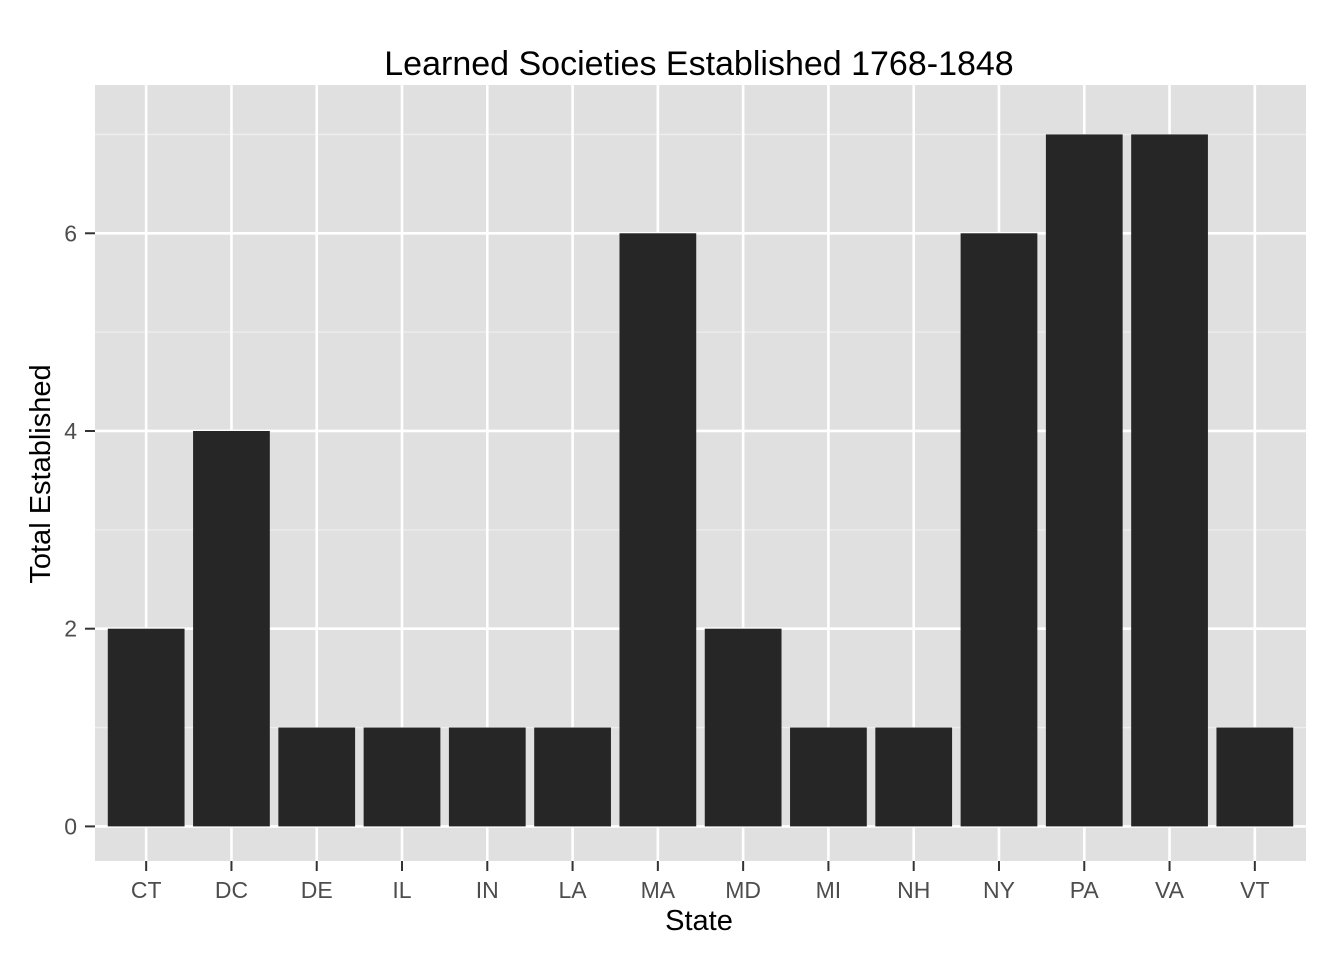 This screenshot has width=1344, height=965. What do you see at coordinates (487, 890) in the screenshot?
I see `x-tick-label-in: IN` at bounding box center [487, 890].